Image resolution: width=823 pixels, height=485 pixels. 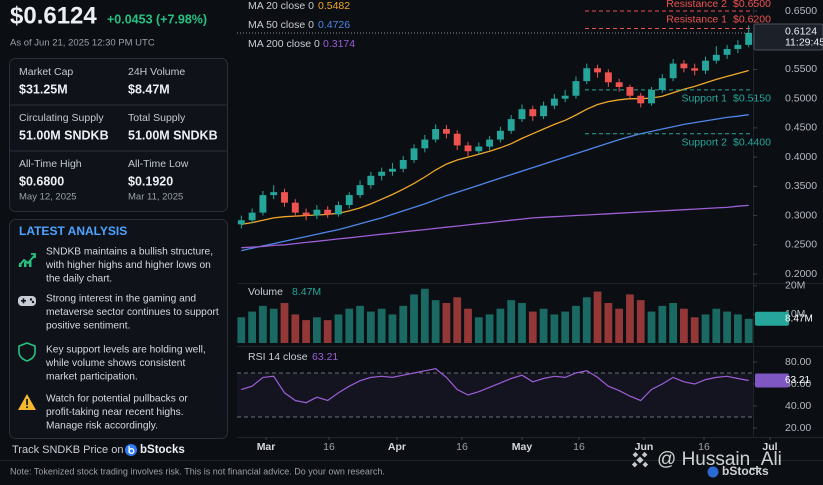 I want to click on legend-label: MA 200 close 0, so click(x=284, y=44).